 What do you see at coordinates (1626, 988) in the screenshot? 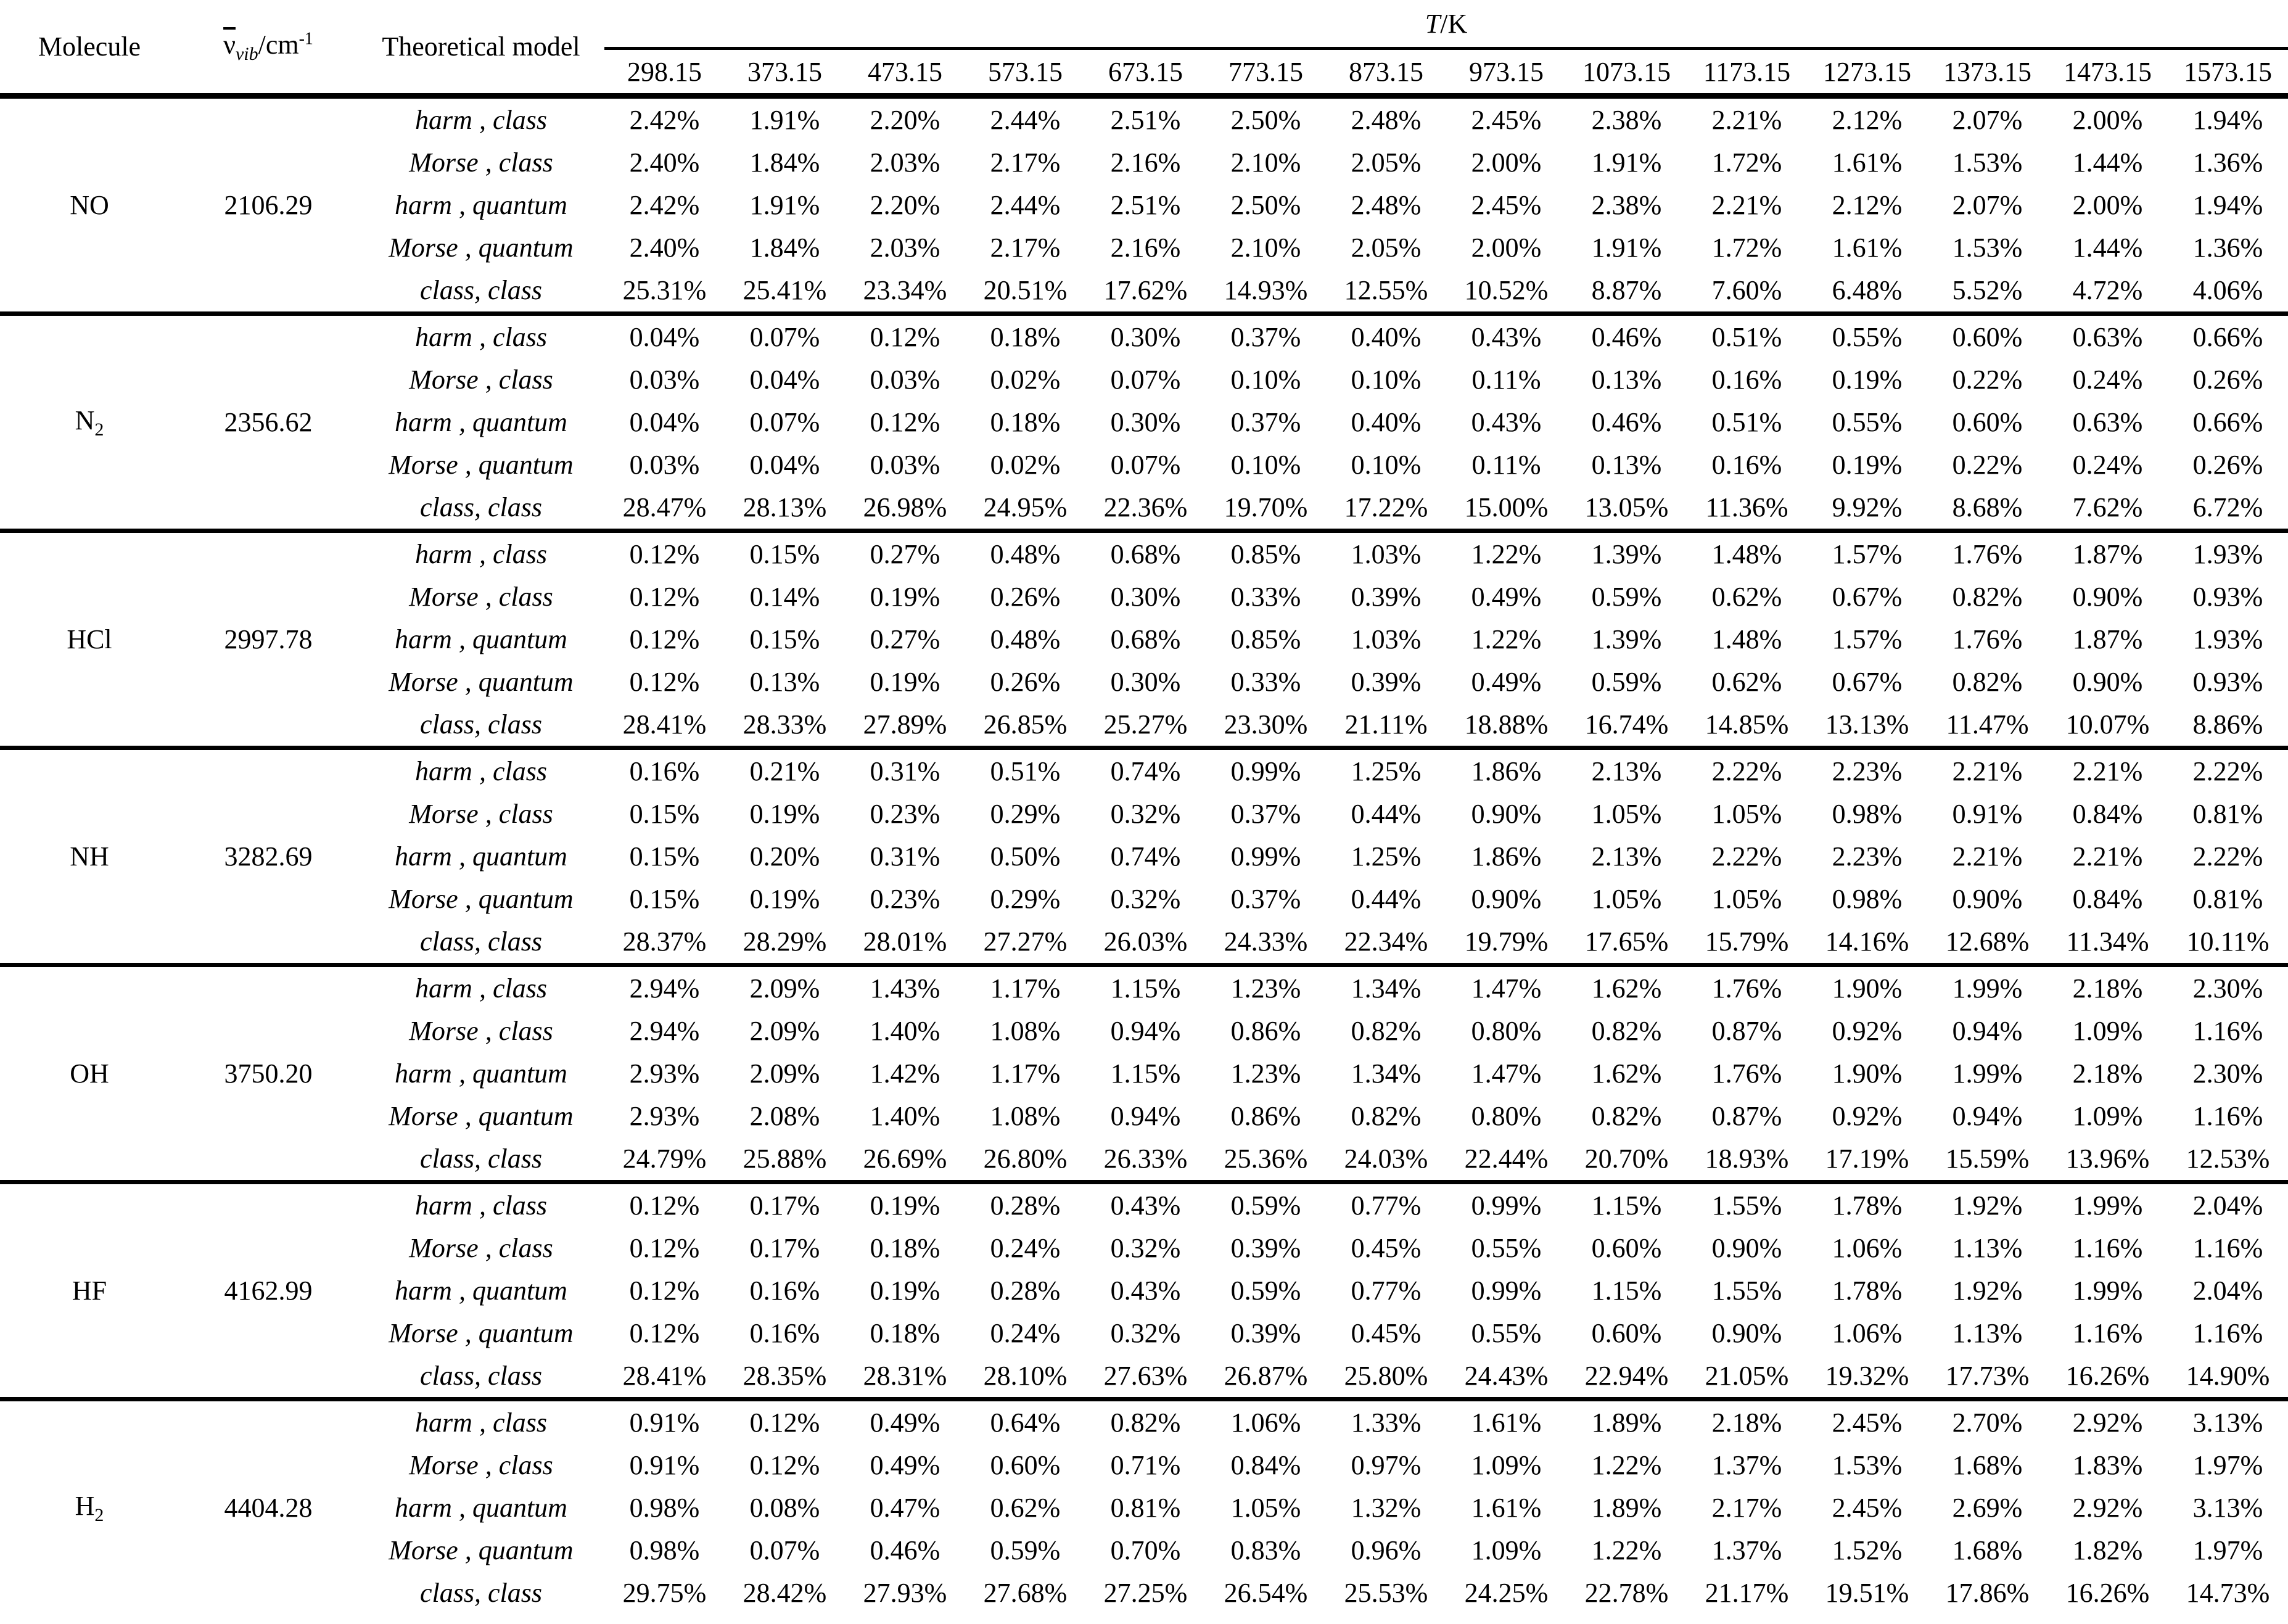
I see `error-value: 1.62%` at bounding box center [1626, 988].